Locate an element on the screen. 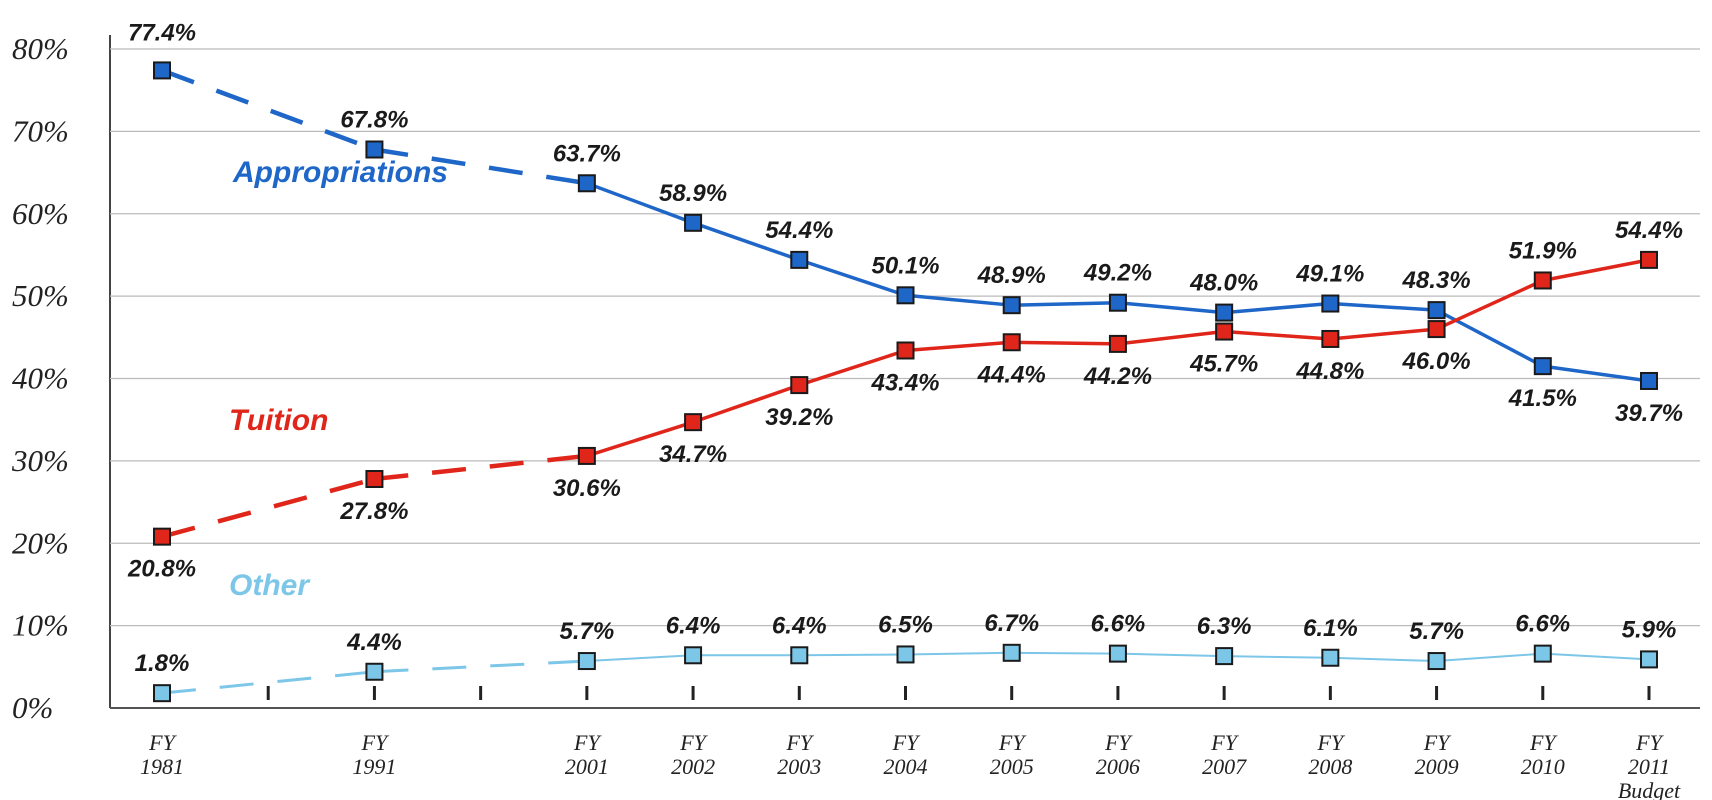 The height and width of the screenshot is (800, 1712). x-tick-label: FY 2005 is located at coordinates (1012, 754).